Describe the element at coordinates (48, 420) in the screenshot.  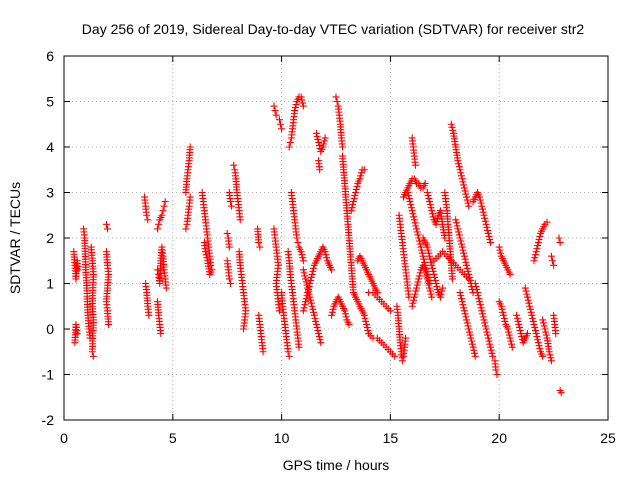
I see `y-tick-label: -2` at that location.